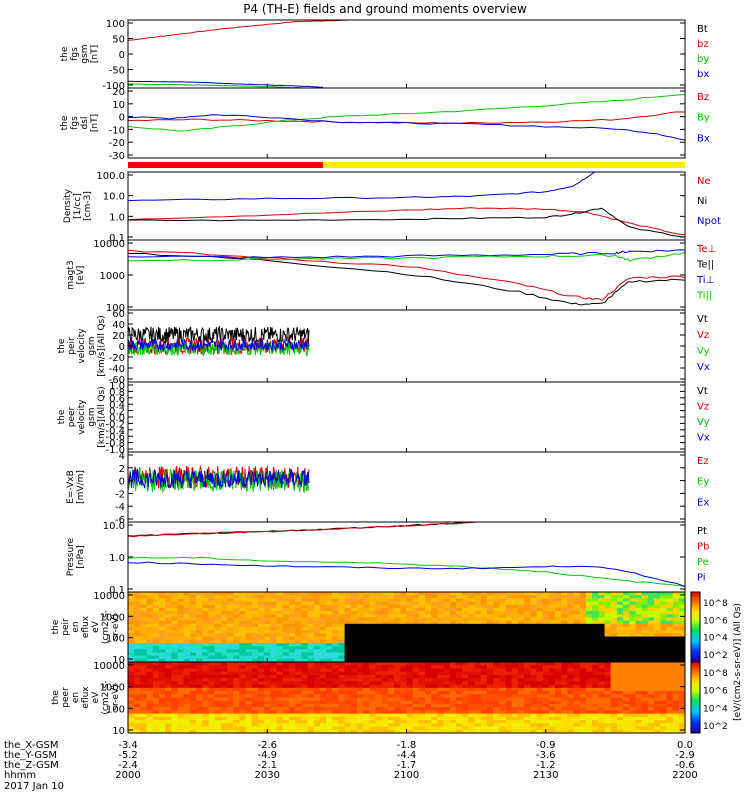  What do you see at coordinates (88, 206) in the screenshot?
I see `y-axis-label: [cm-3]` at bounding box center [88, 206].